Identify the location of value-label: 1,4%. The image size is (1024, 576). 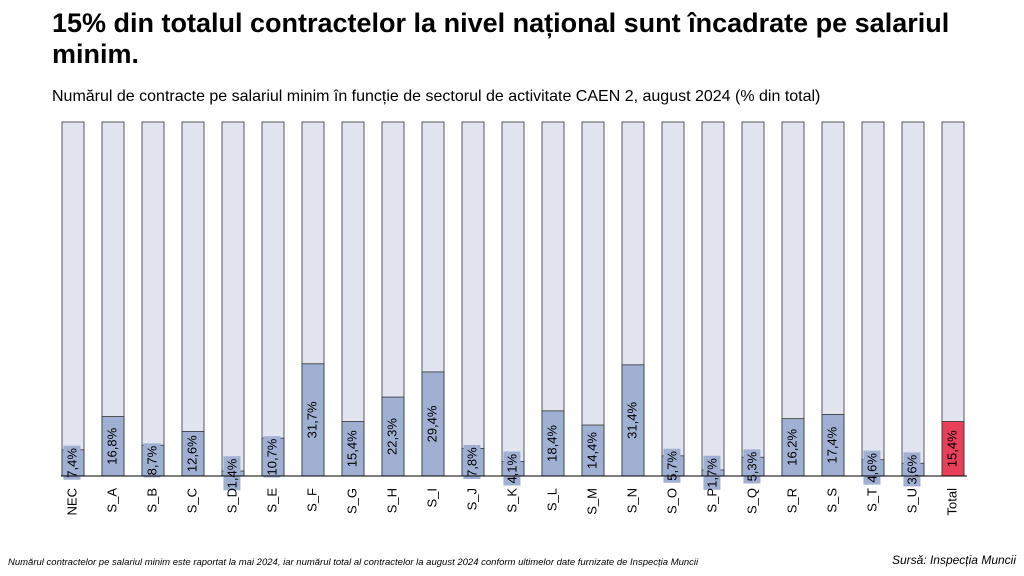
(231, 473).